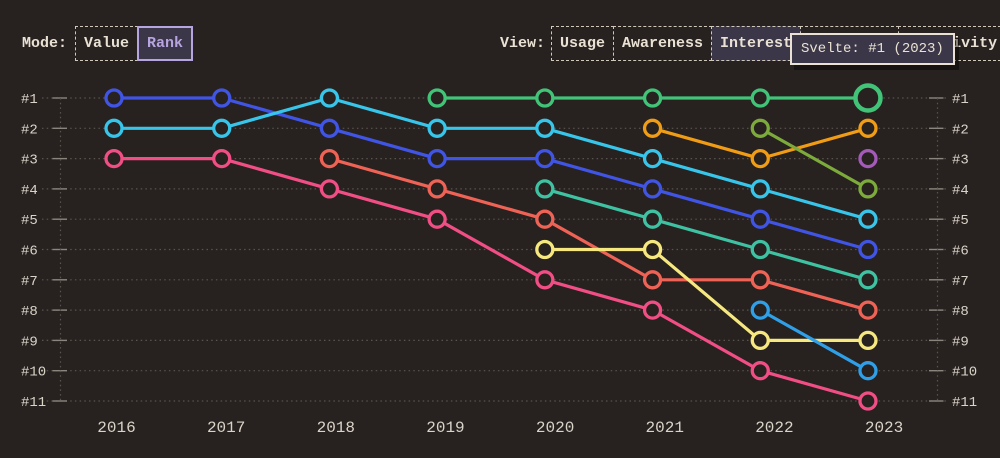  Describe the element at coordinates (868, 371) in the screenshot. I see `sky-blue-point-2023` at that location.